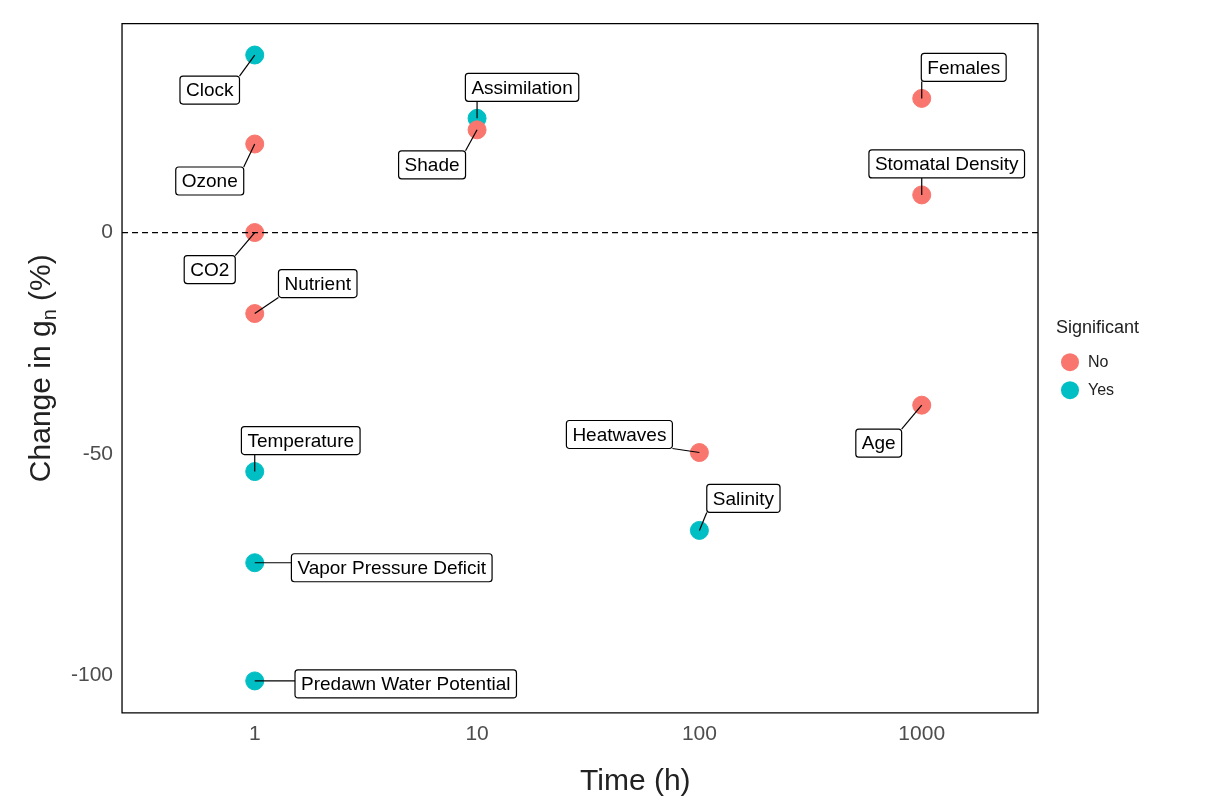 The width and height of the screenshot is (1206, 810). I want to click on annotation: Assimilation, so click(522, 87).